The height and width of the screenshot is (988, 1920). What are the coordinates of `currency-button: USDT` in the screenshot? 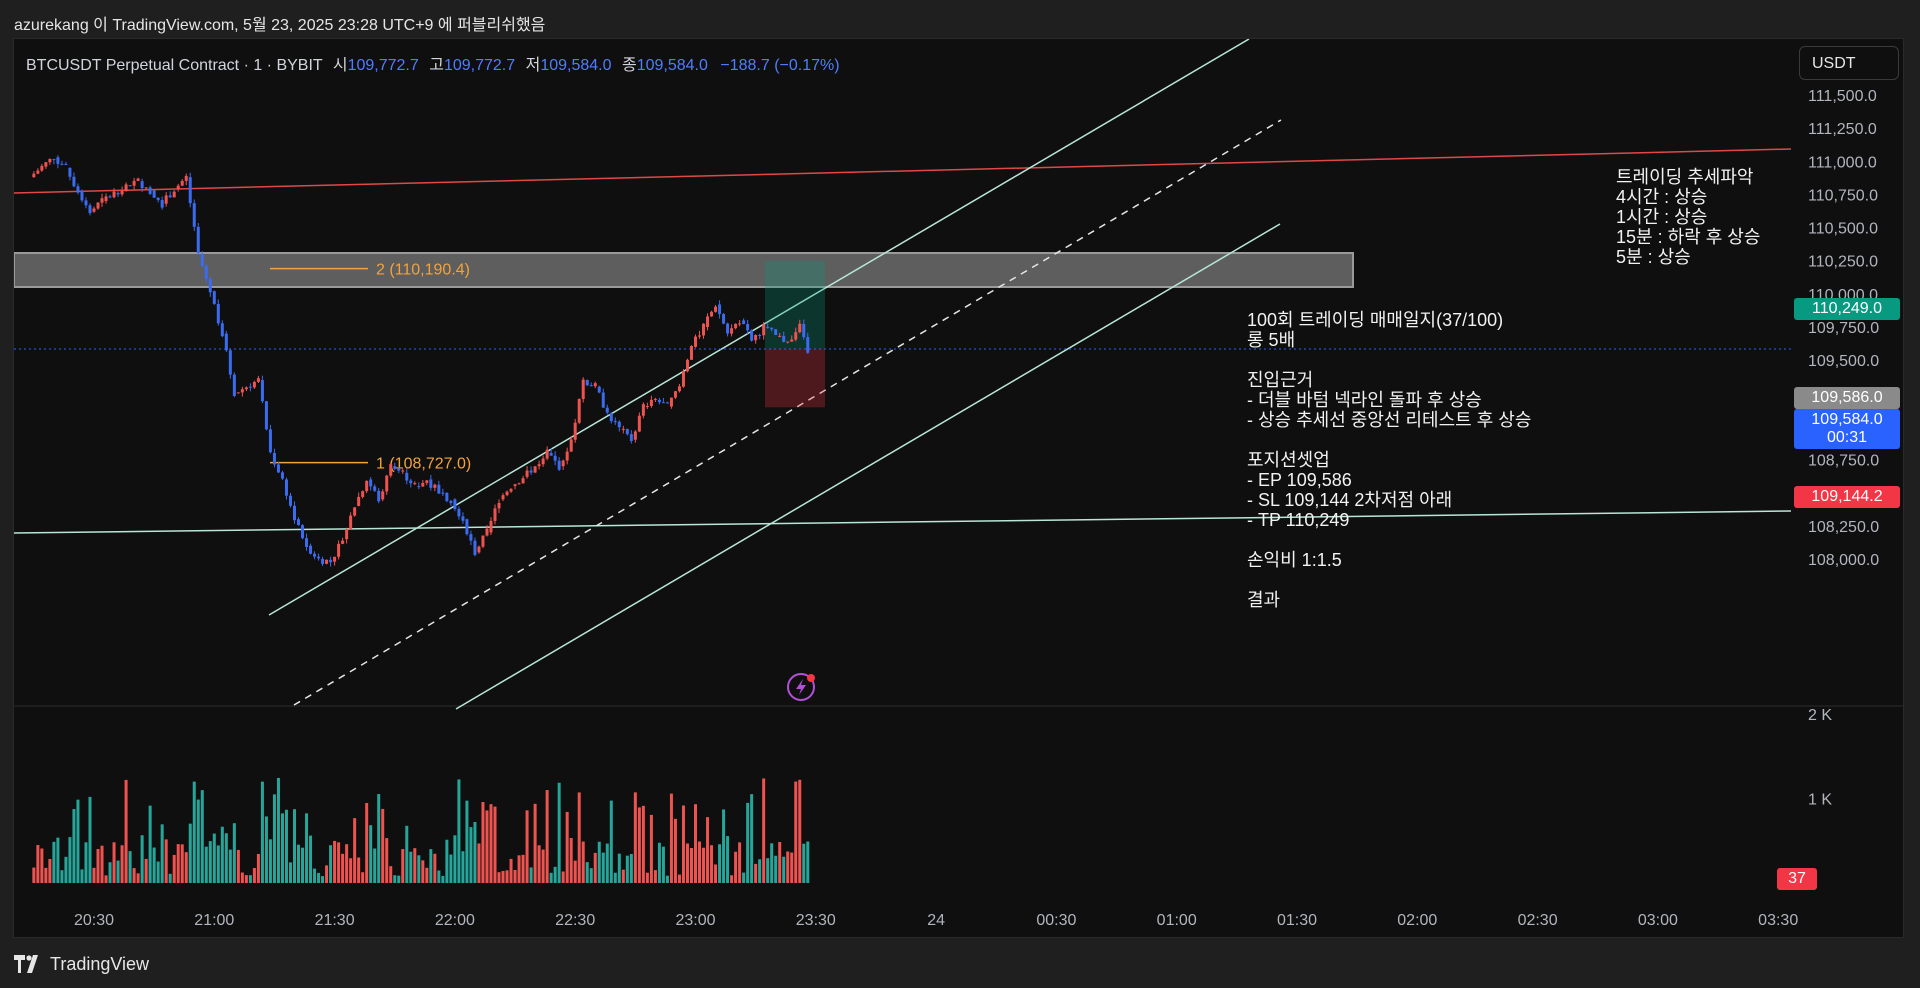 It's located at (1849, 63).